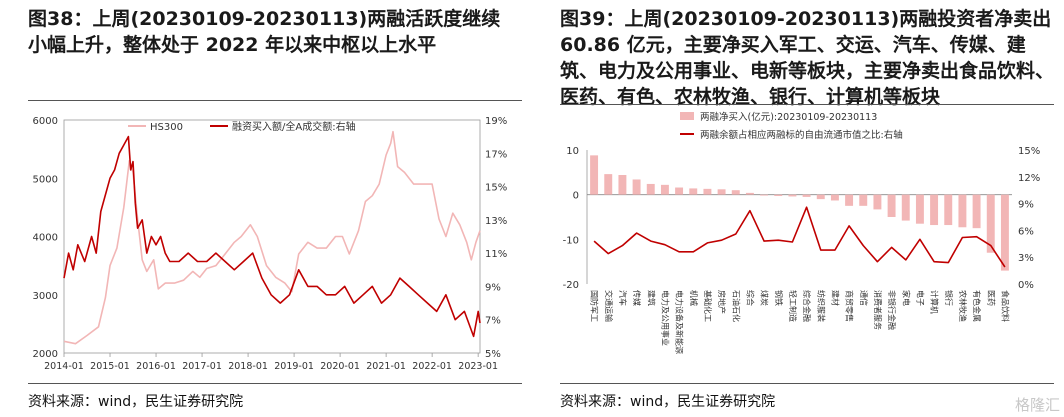  Describe the element at coordinates (340, 366) in the screenshot. I see `x-axis-tick-label: 2020-01` at that location.